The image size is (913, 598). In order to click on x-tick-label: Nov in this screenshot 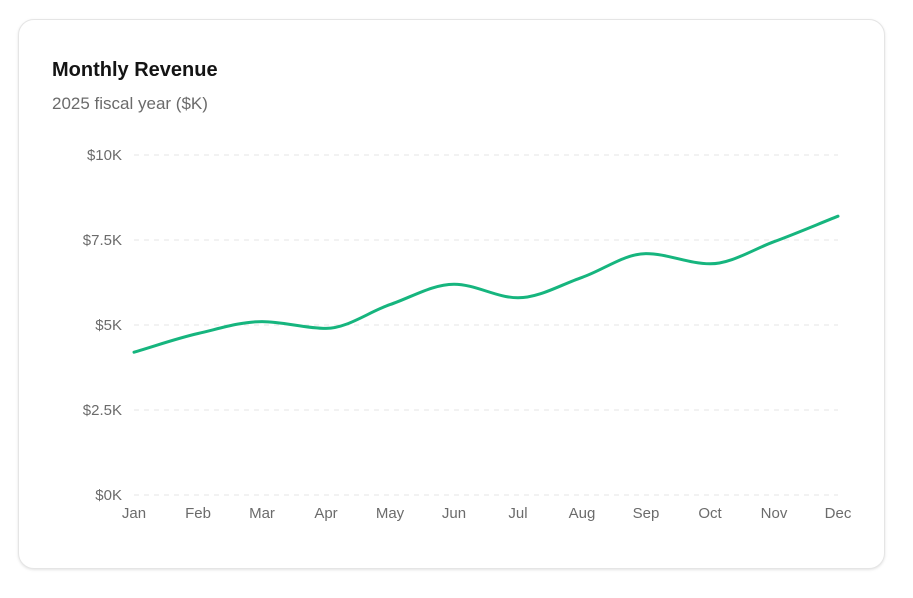, I will do `click(774, 513)`.